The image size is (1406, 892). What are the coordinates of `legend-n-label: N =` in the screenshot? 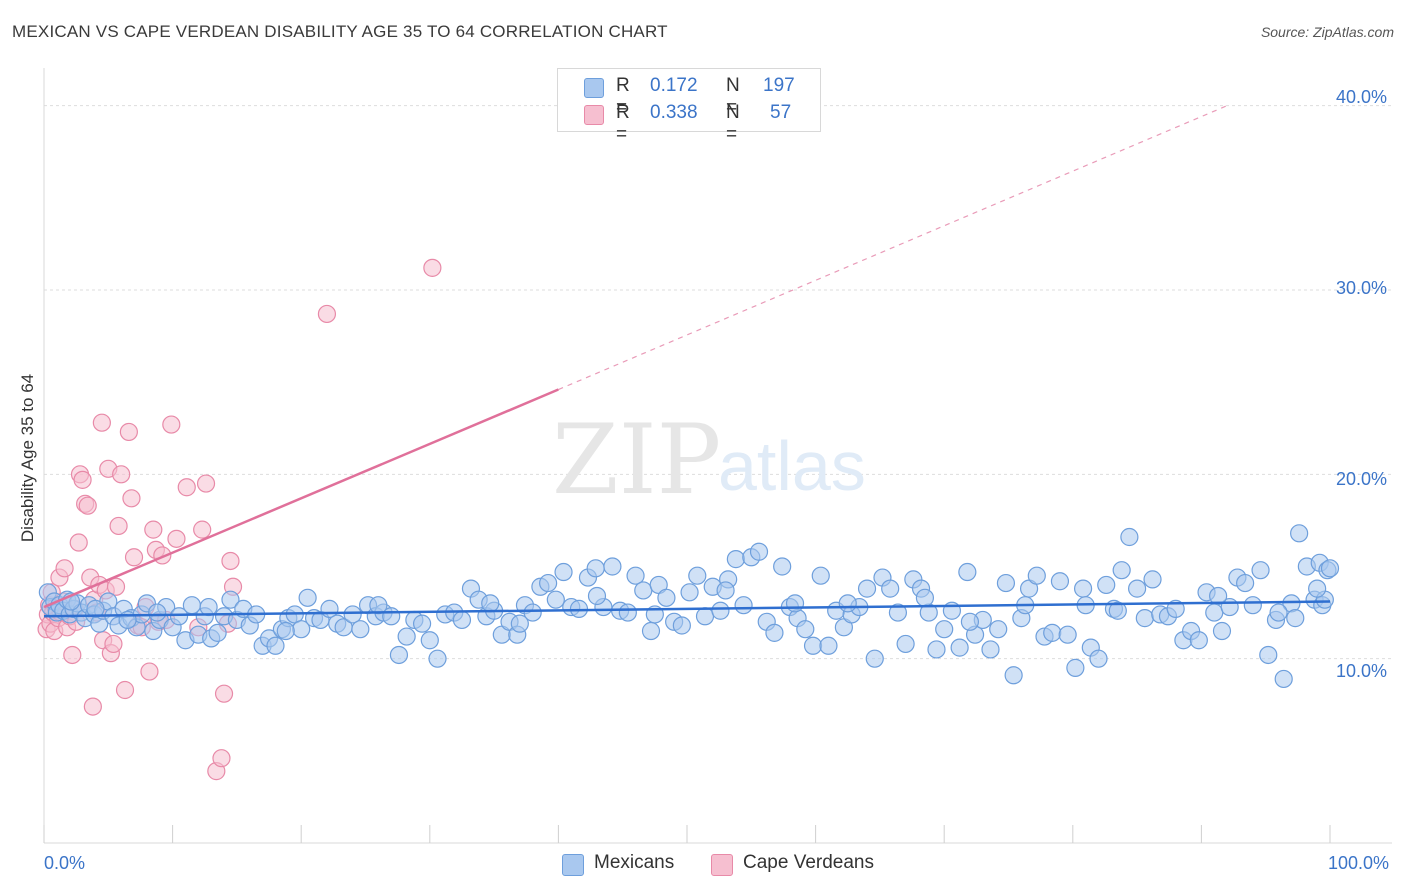 It's located at (733, 96).